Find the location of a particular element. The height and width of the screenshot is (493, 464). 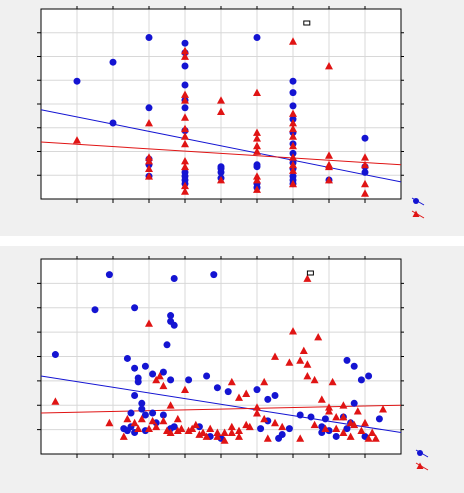

bottom-legend-circle is located at coordinates (420, 453).